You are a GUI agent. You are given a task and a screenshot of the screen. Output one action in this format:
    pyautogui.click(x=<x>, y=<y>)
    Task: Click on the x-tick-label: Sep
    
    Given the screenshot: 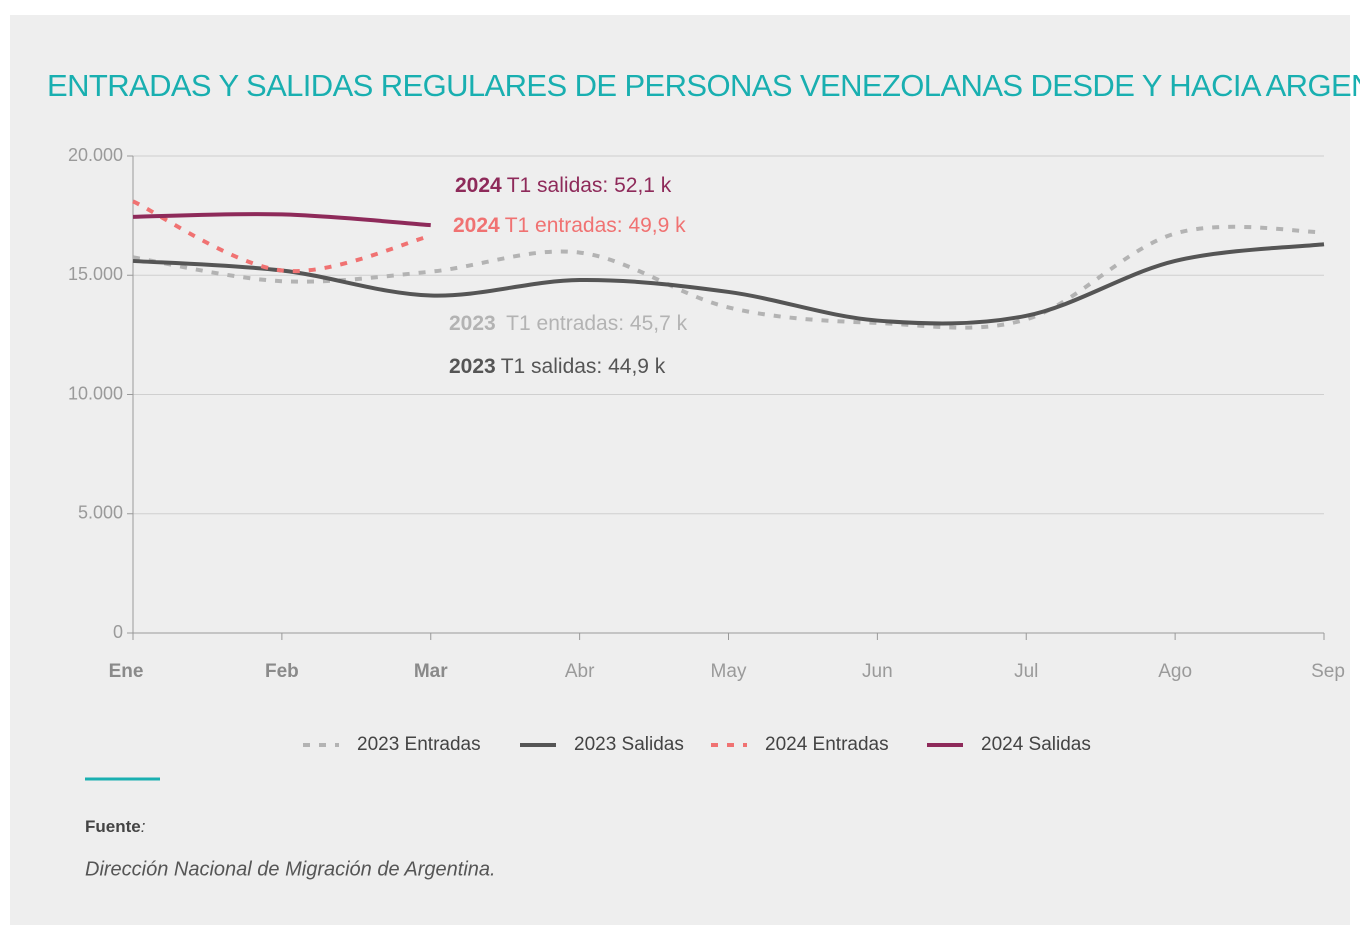 What is the action you would take?
    pyautogui.click(x=1328, y=671)
    